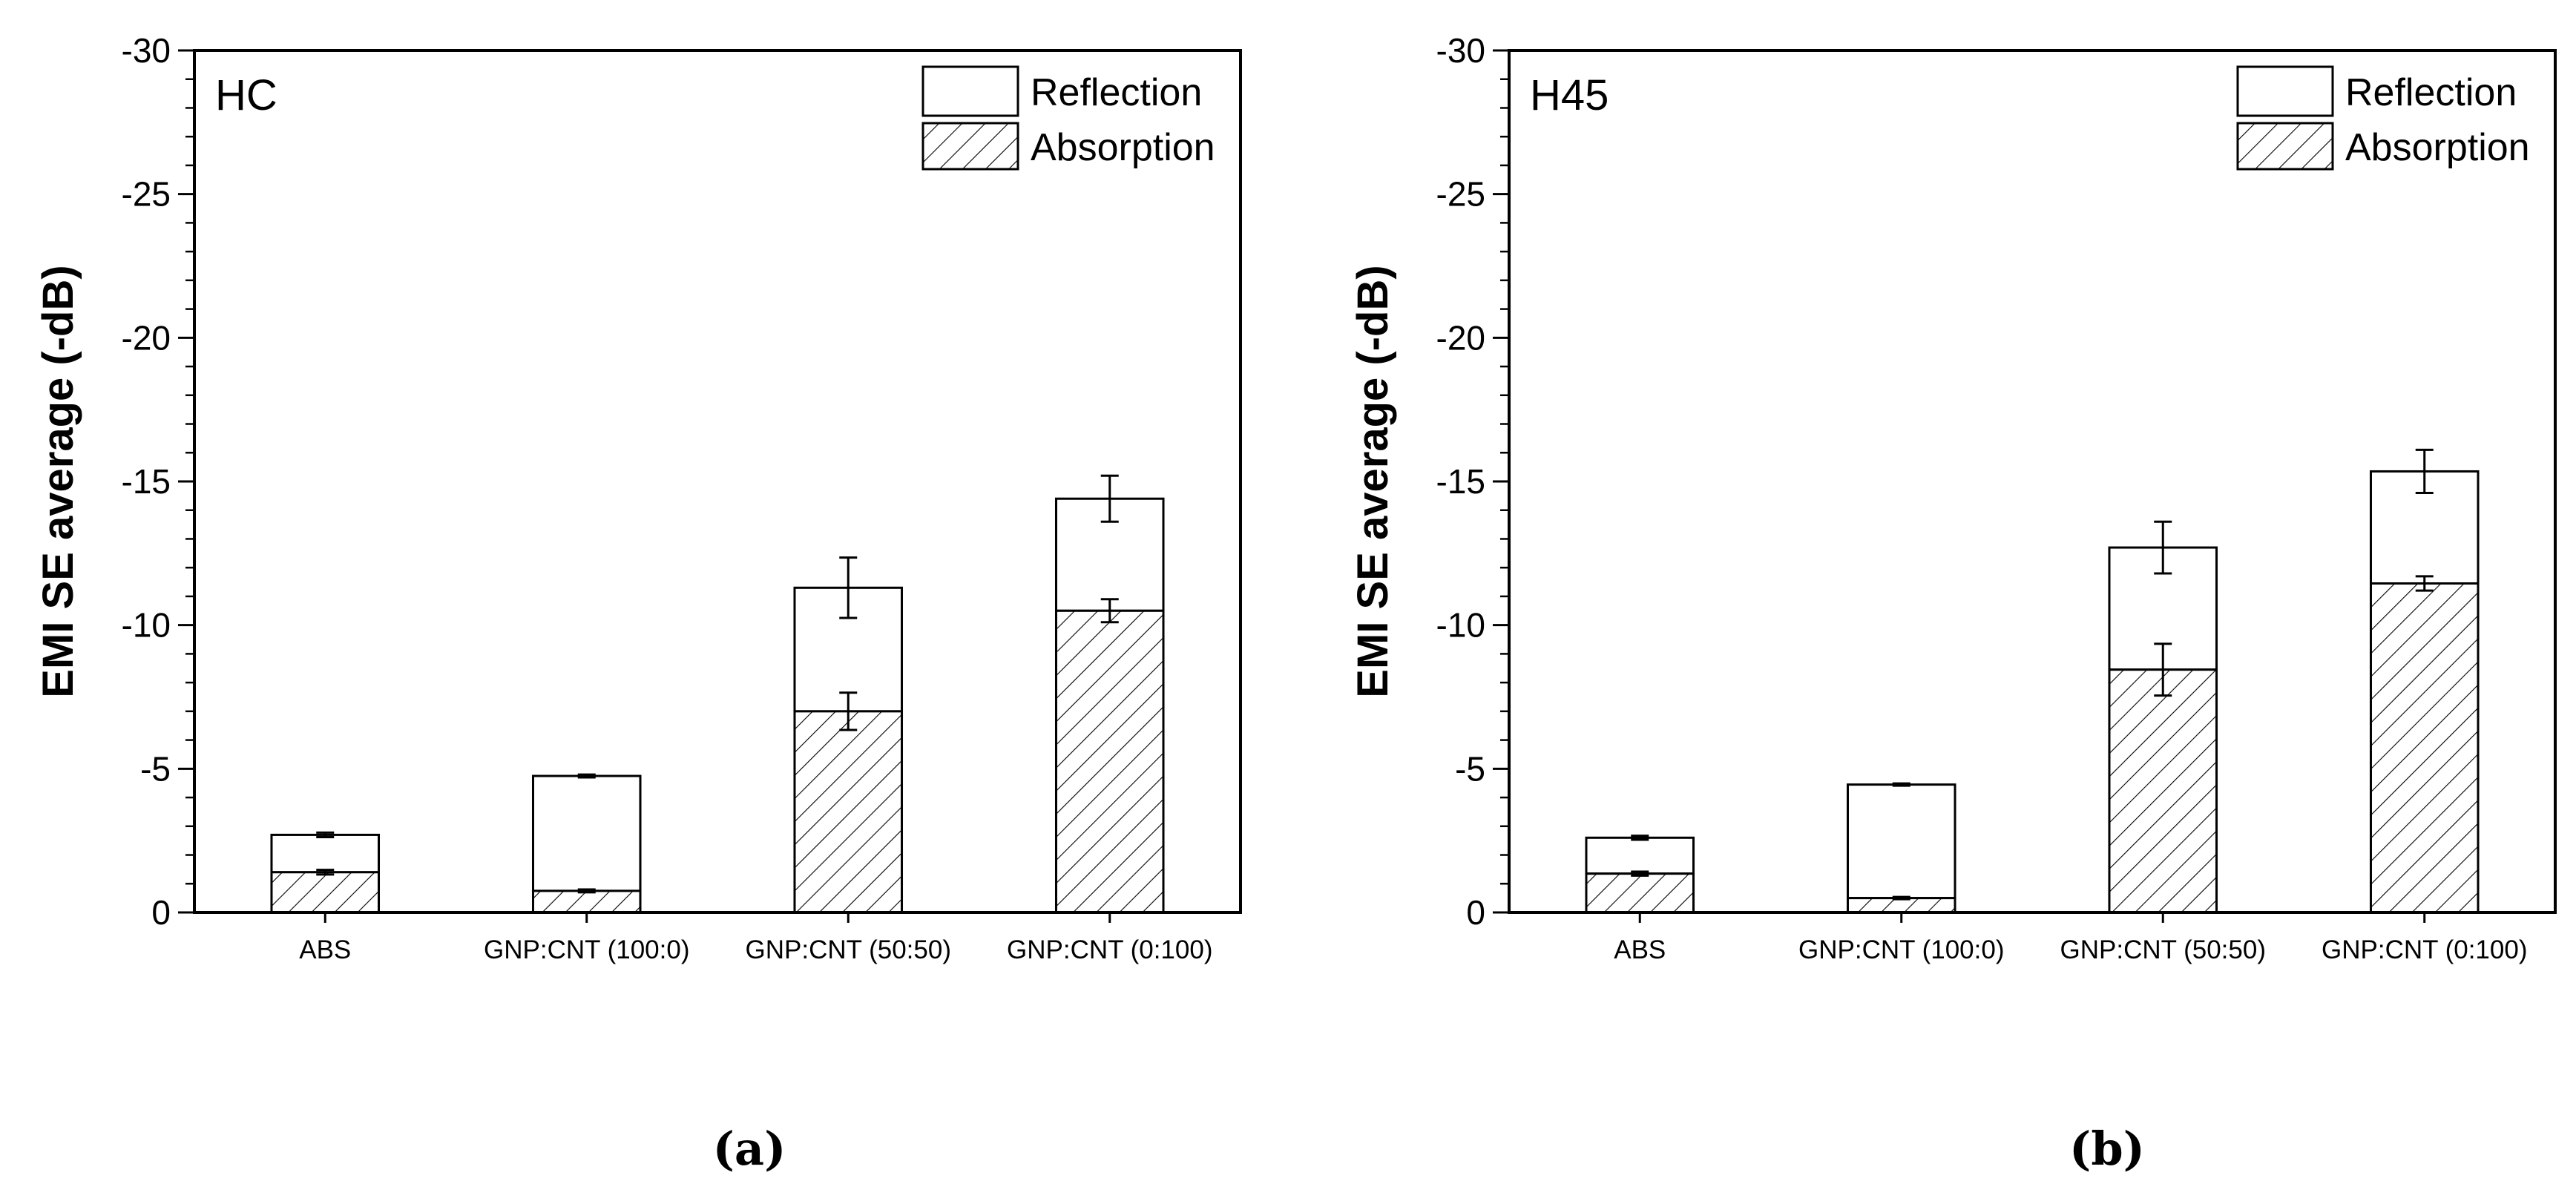 Image resolution: width=2576 pixels, height=1201 pixels. What do you see at coordinates (749, 1149) in the screenshot?
I see `panel-caption: (a)` at bounding box center [749, 1149].